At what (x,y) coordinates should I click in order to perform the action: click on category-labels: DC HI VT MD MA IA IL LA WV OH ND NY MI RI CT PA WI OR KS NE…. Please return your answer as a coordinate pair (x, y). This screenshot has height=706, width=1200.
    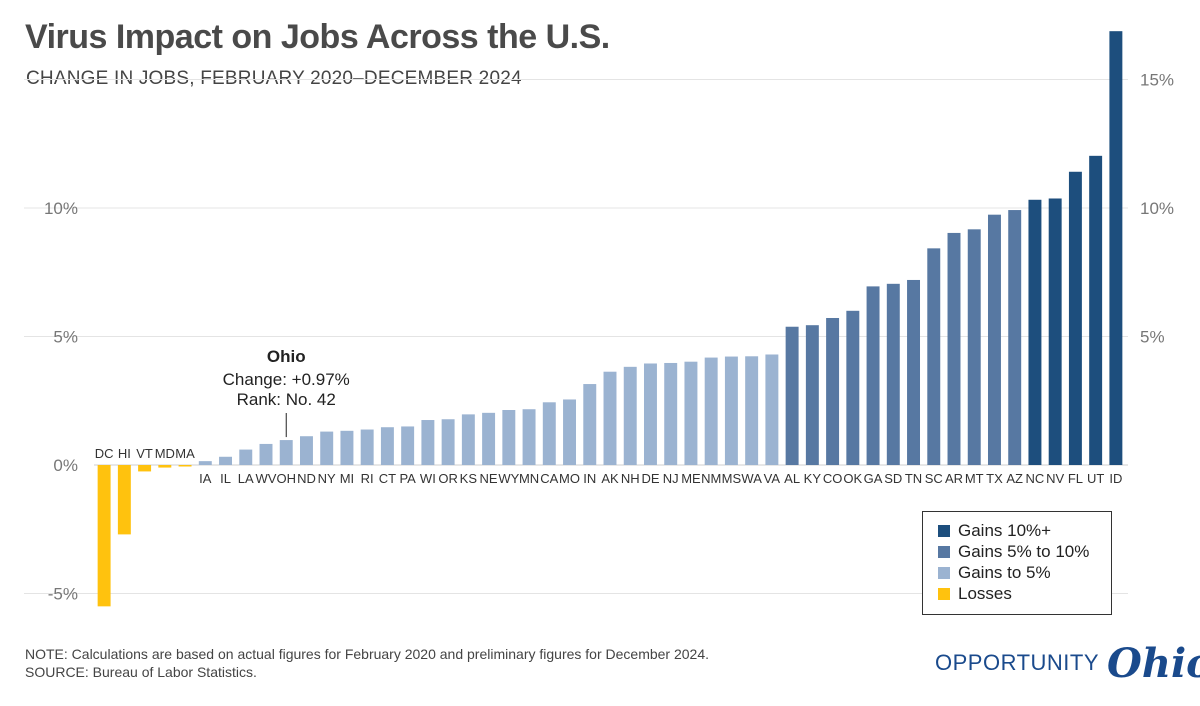
    Looking at the image, I should click on (609, 466).